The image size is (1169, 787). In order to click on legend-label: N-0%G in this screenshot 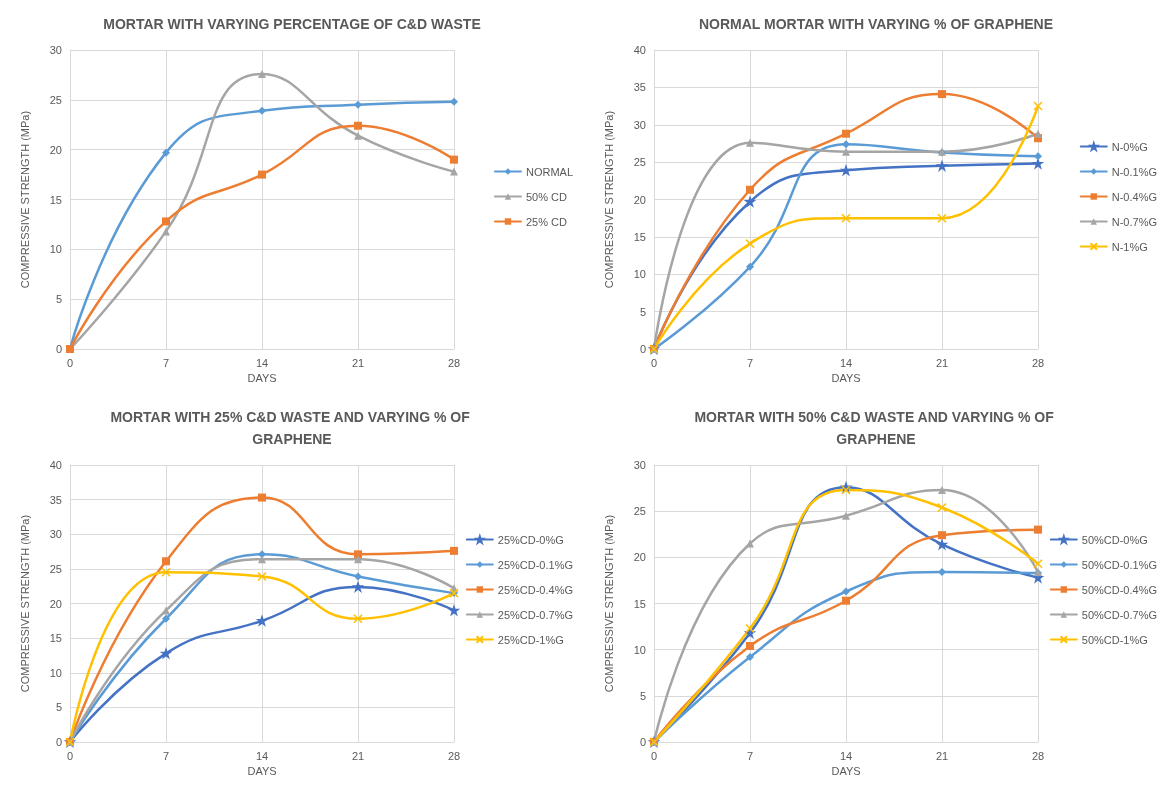, I will do `click(1129, 146)`.